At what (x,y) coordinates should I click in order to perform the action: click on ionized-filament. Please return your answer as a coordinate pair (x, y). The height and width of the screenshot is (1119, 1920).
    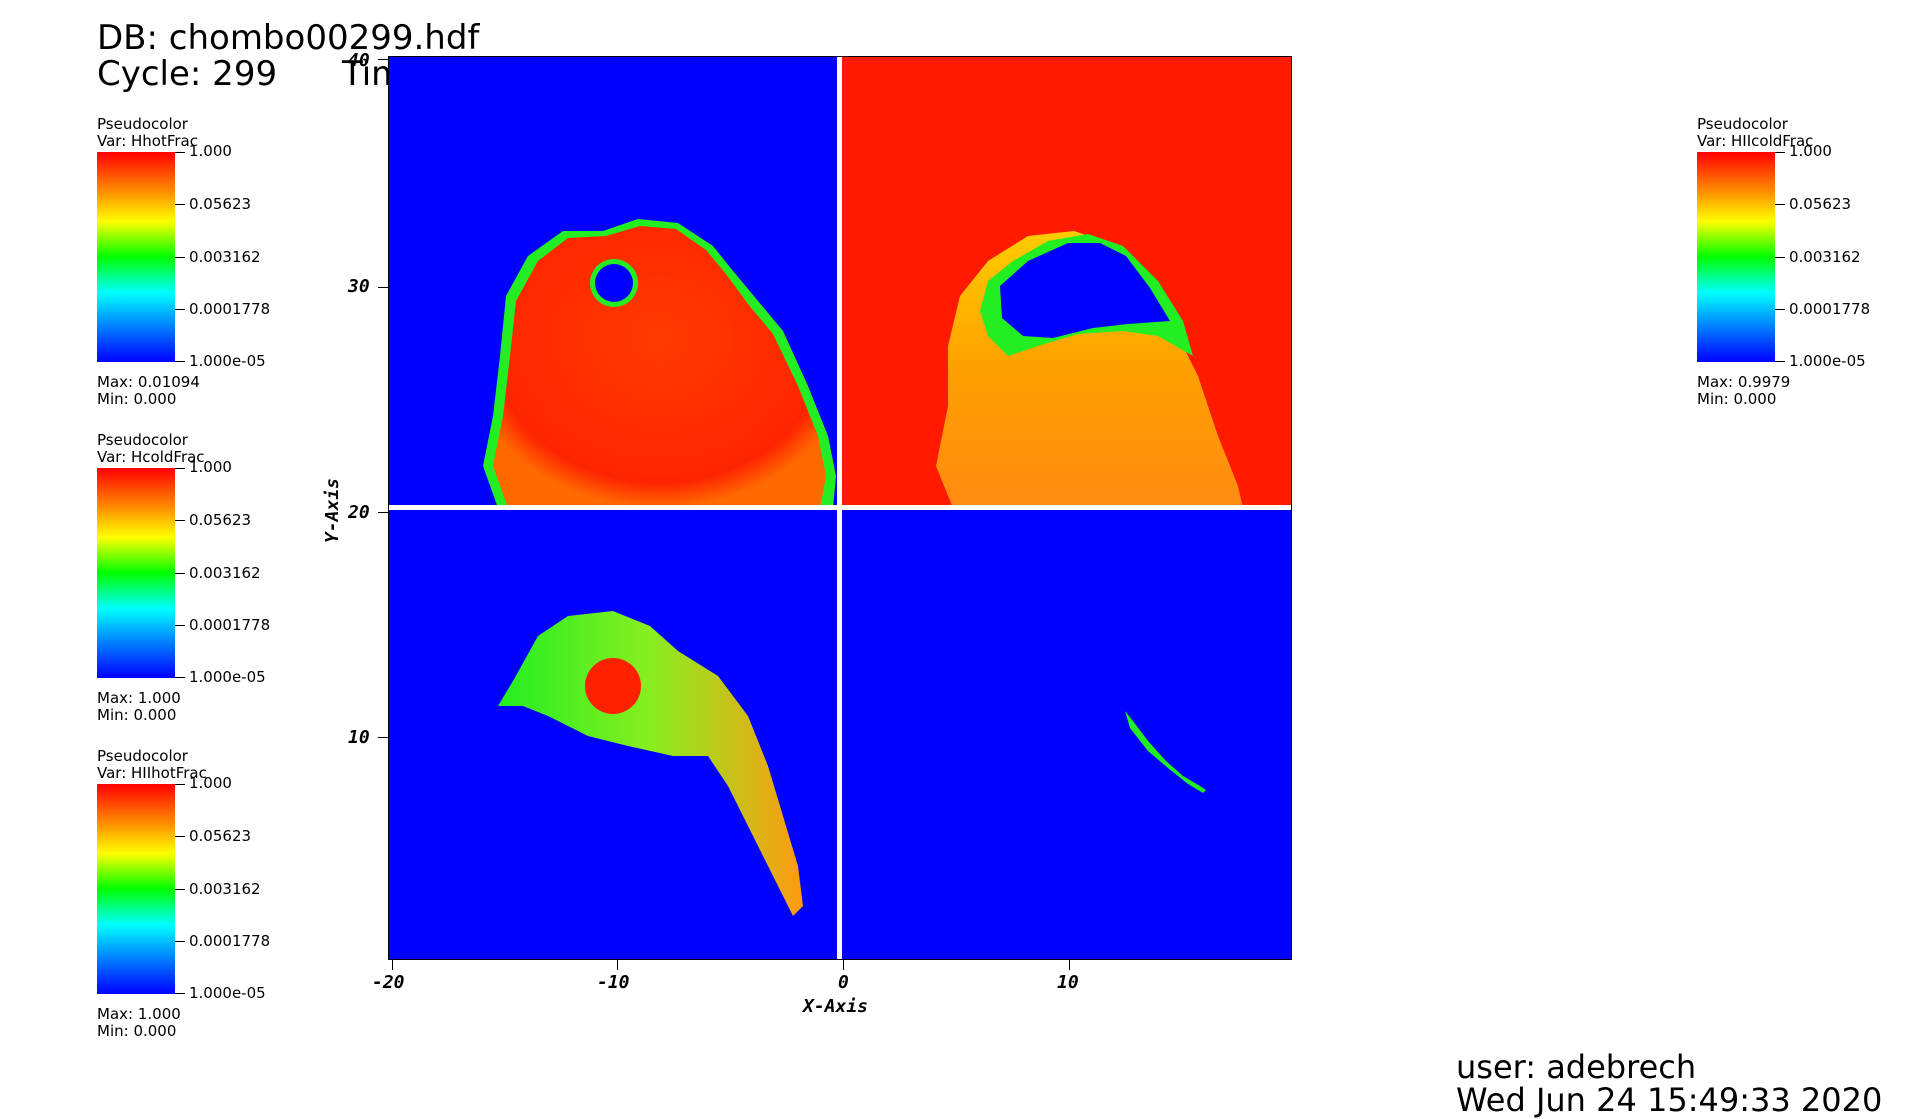
    Looking at the image, I should click on (1165, 752).